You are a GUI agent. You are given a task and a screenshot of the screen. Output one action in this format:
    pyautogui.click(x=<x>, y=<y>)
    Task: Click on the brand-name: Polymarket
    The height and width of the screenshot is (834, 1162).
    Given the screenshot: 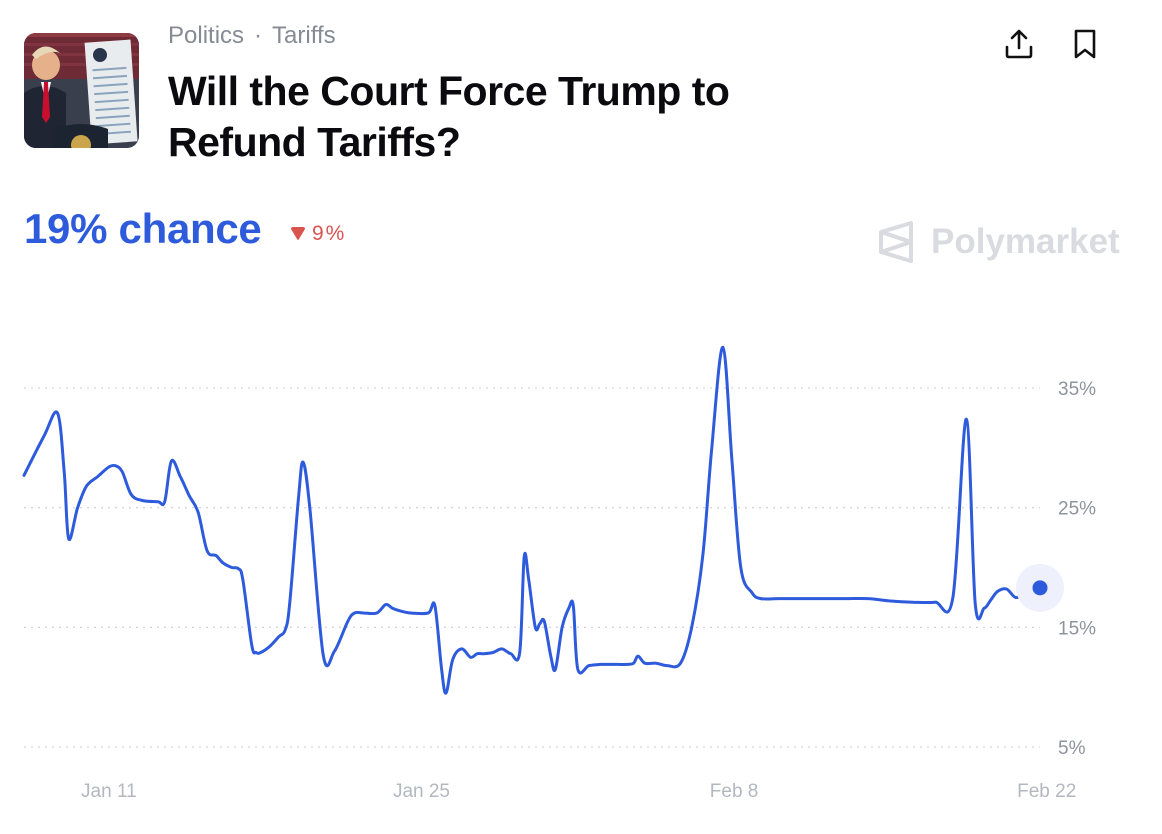 What is the action you would take?
    pyautogui.click(x=1025, y=241)
    